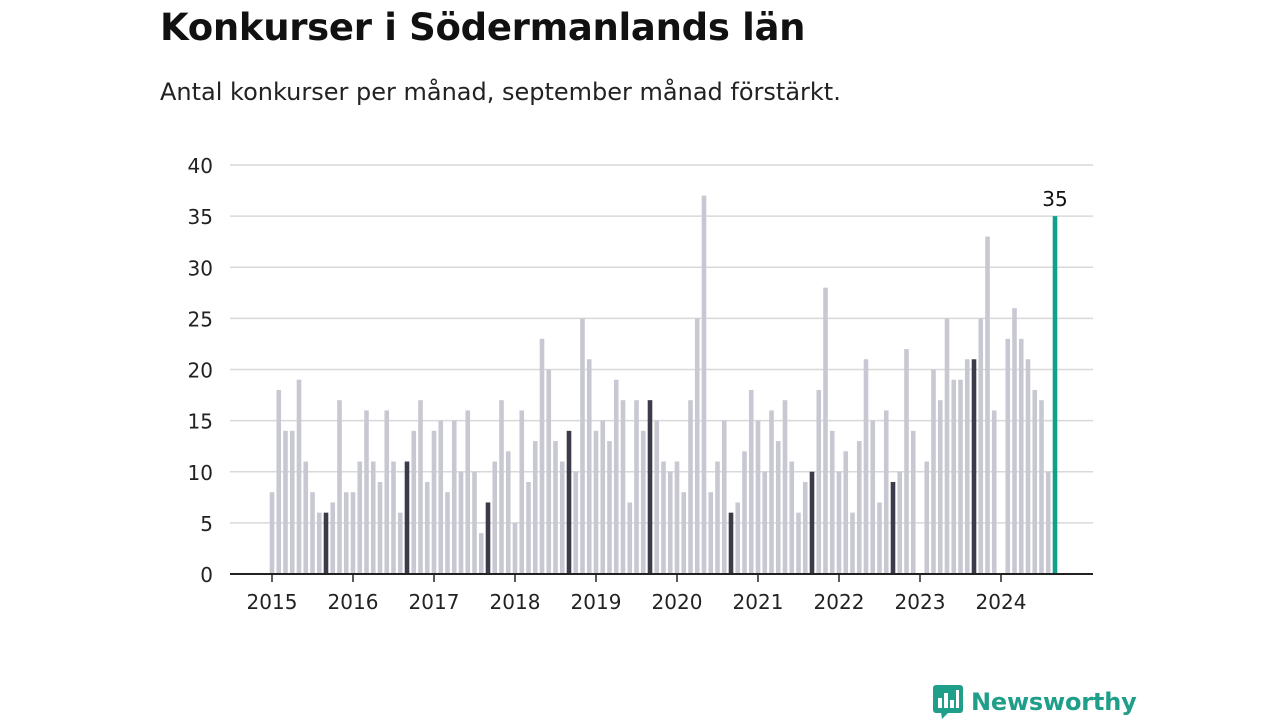 The image size is (1280, 720). What do you see at coordinates (1001, 602) in the screenshot?
I see `x-tick-label: 2024` at bounding box center [1001, 602].